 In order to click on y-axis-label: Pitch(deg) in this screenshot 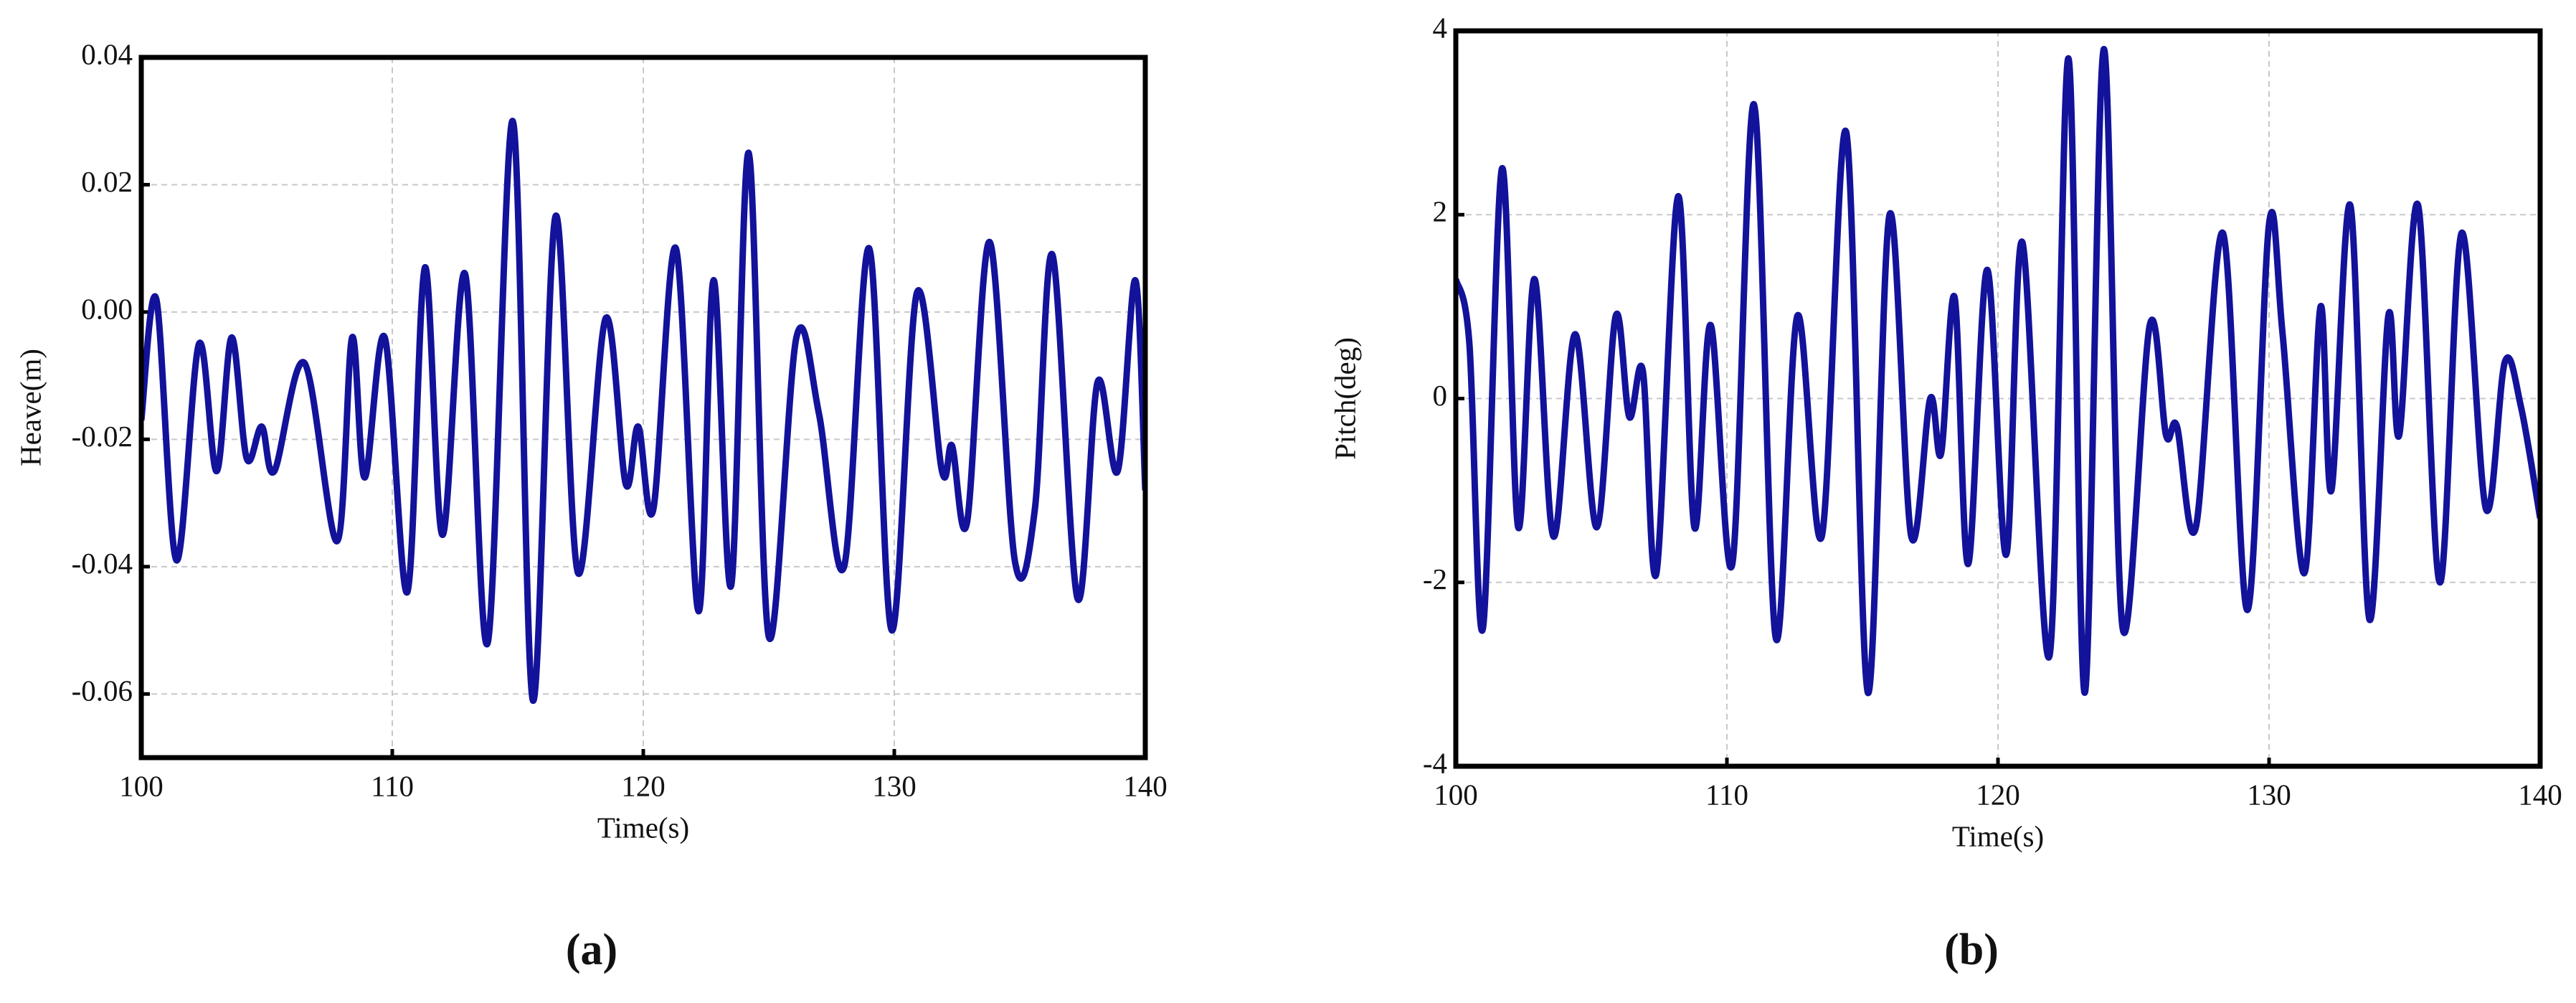, I will do `click(1344, 398)`.